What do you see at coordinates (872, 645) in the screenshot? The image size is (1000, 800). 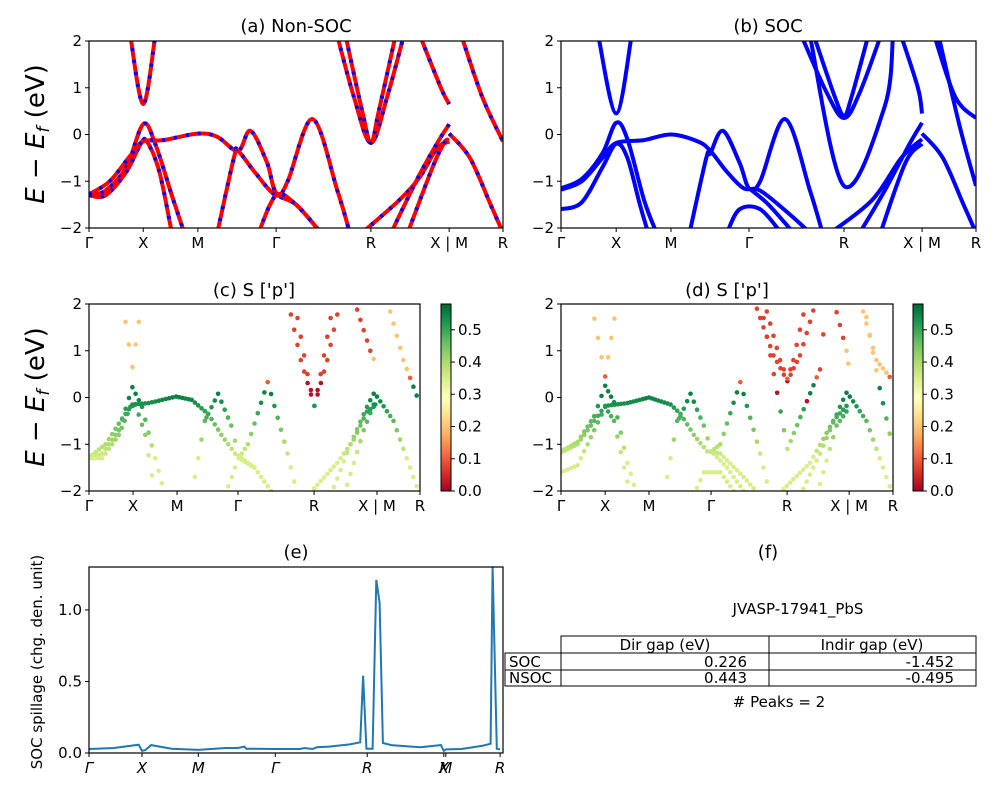 I see `table-header-indir-gap: Indir gap (eV)` at bounding box center [872, 645].